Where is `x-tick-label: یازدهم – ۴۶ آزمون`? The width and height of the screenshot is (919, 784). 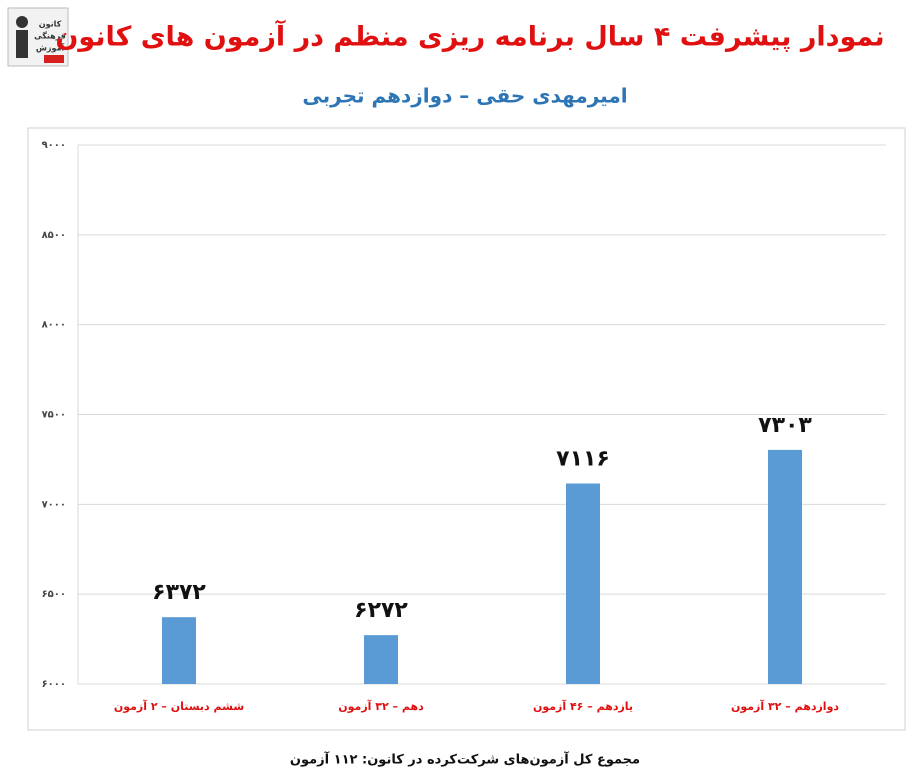 x-tick-label: یازدهم – ۴۶ آزمون is located at coordinates (583, 706).